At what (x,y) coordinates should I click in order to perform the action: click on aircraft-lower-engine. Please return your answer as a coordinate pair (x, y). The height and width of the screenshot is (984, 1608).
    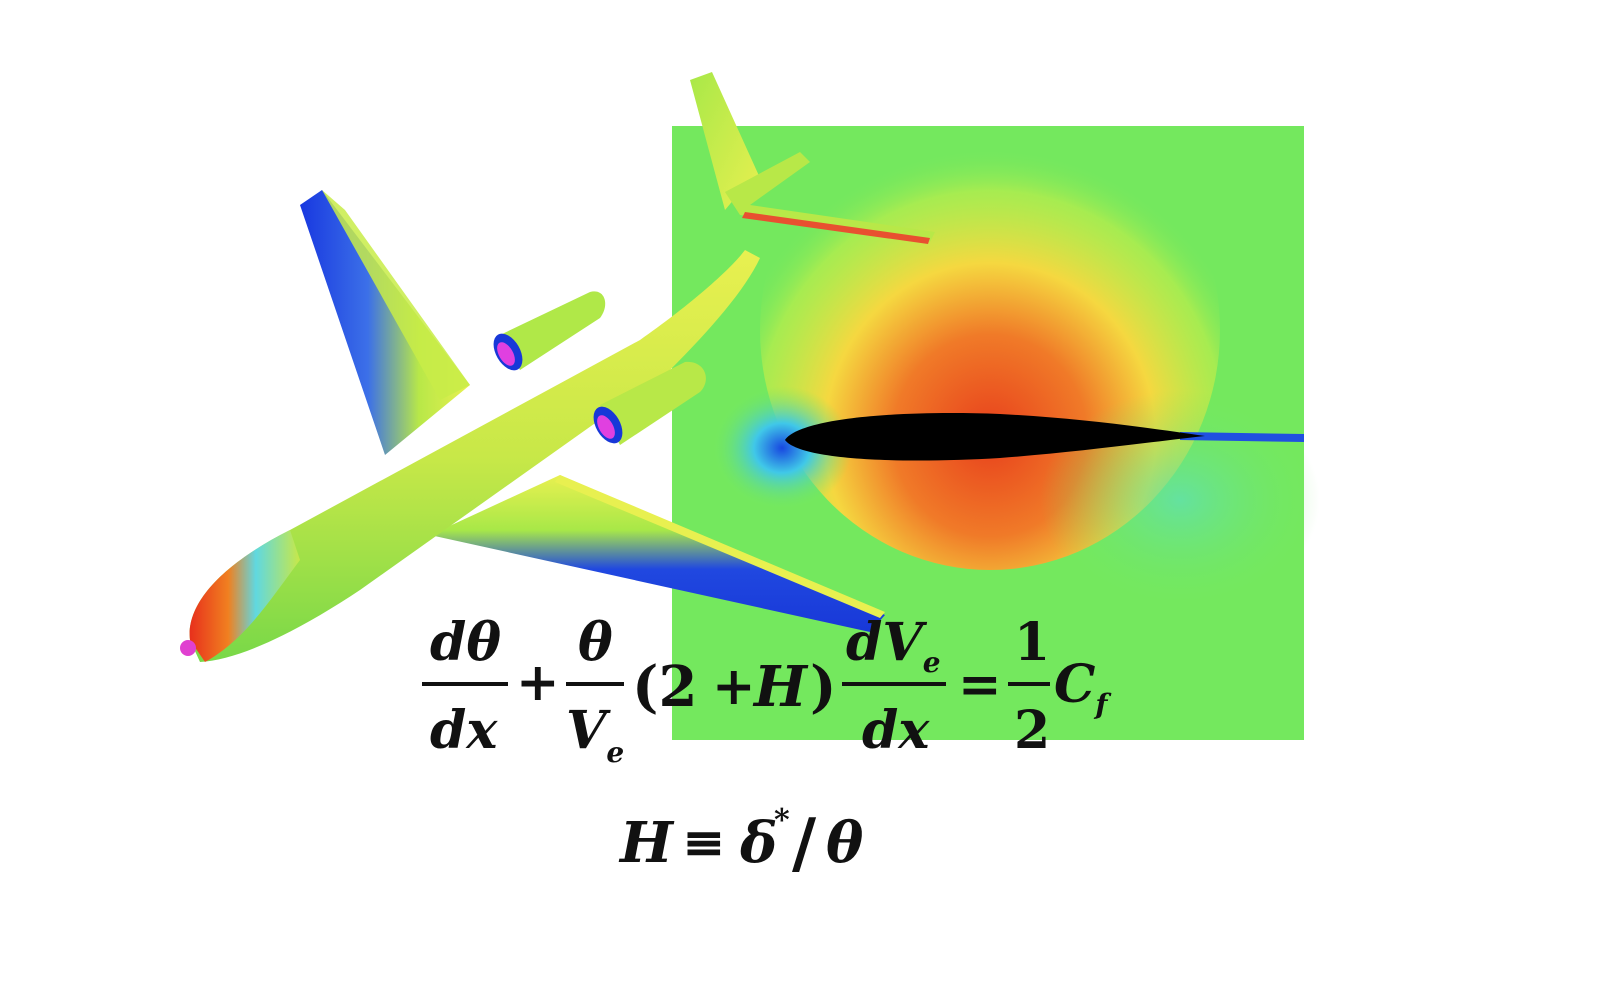
    Looking at the image, I should click on (649, 403).